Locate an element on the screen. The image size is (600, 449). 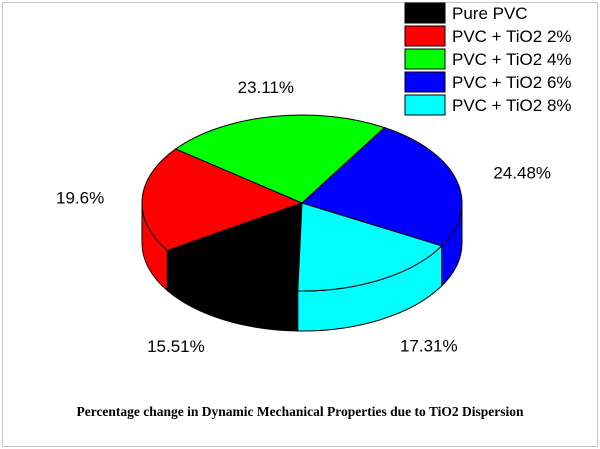
data-label-5: 17.31% is located at coordinates (429, 346).